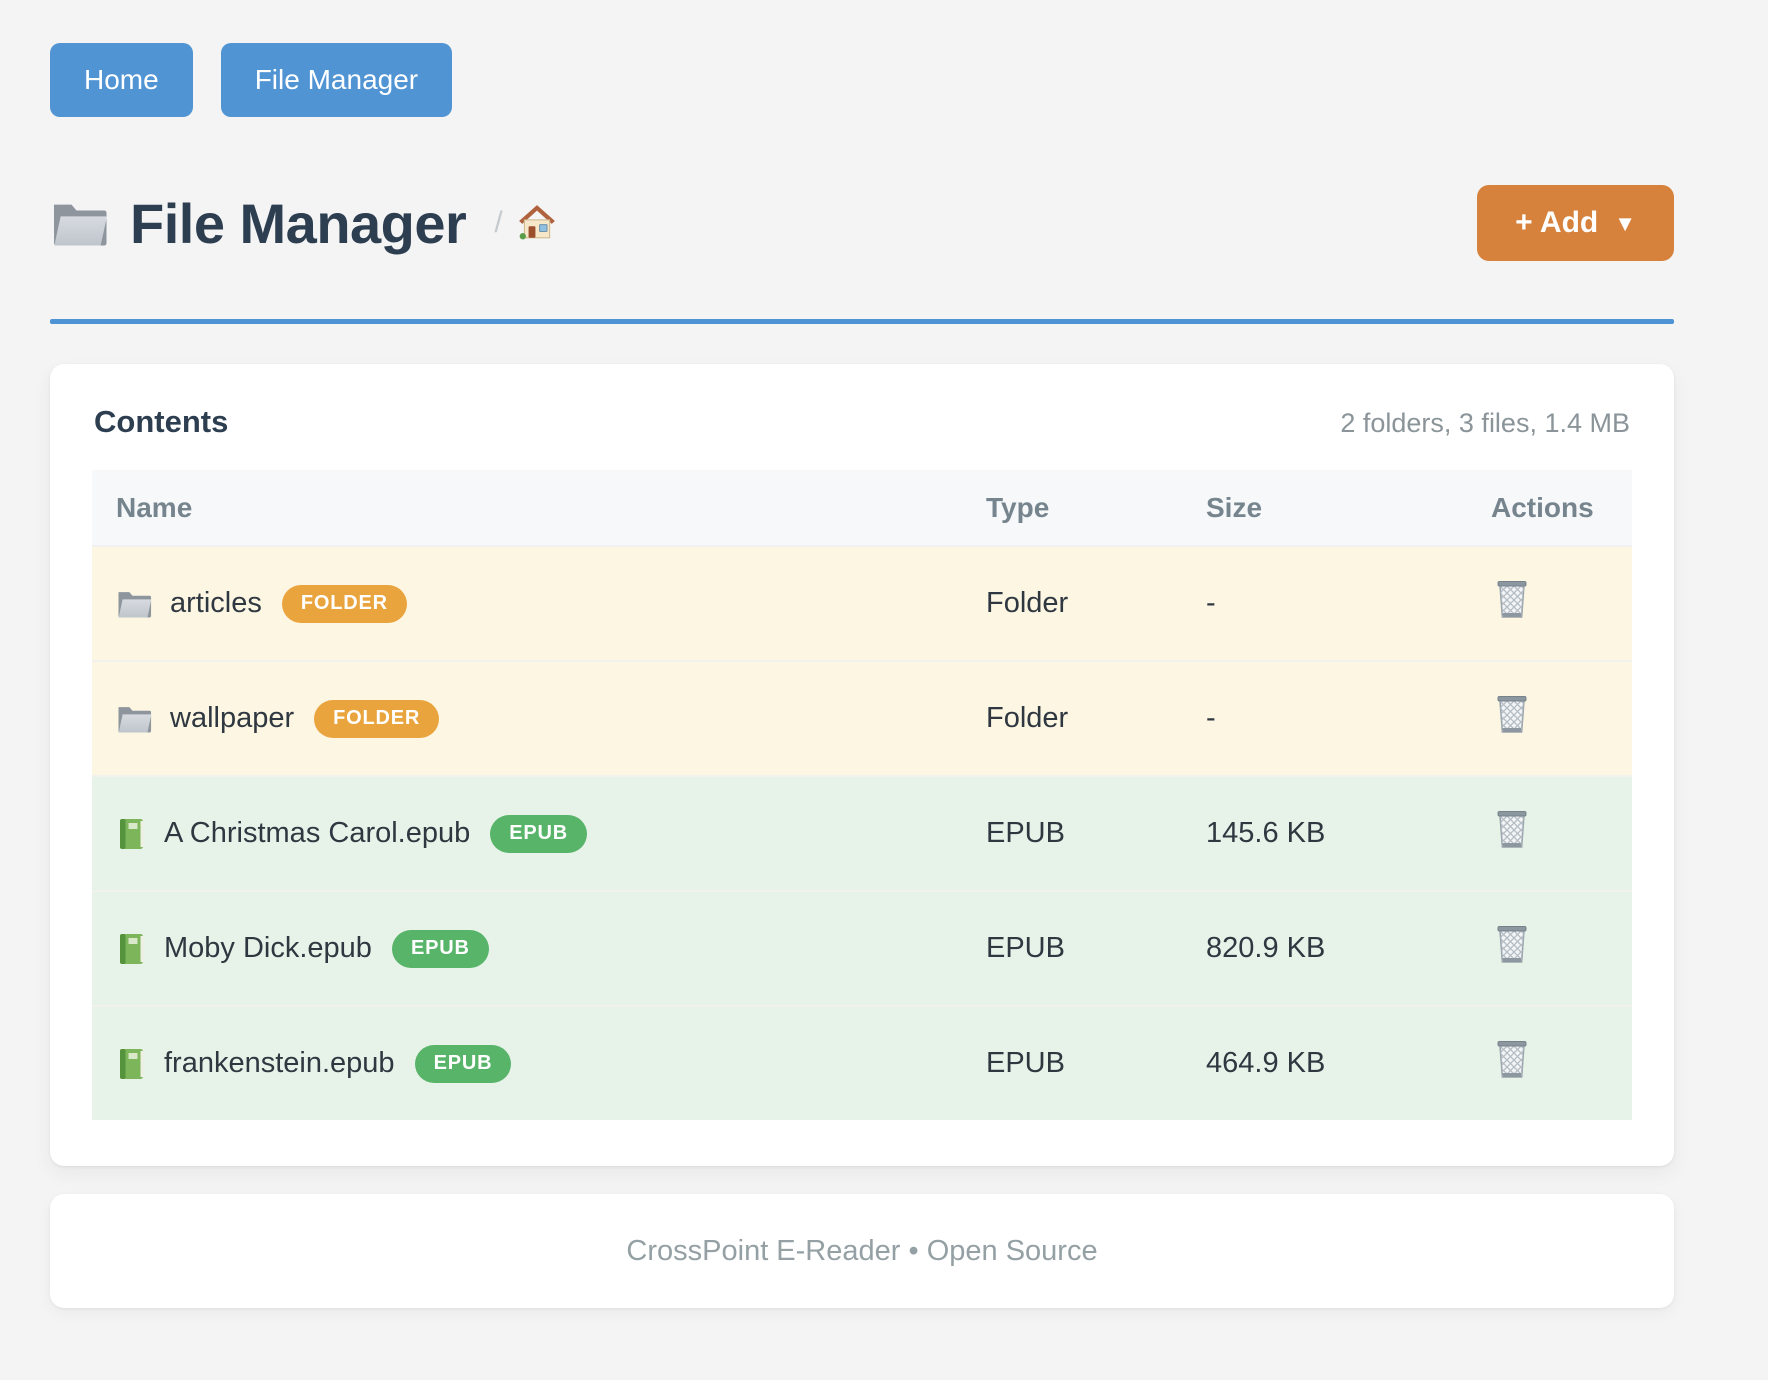 The image size is (1768, 1380). I want to click on table-row: articles FOLDER Folder -, so click(862, 603).